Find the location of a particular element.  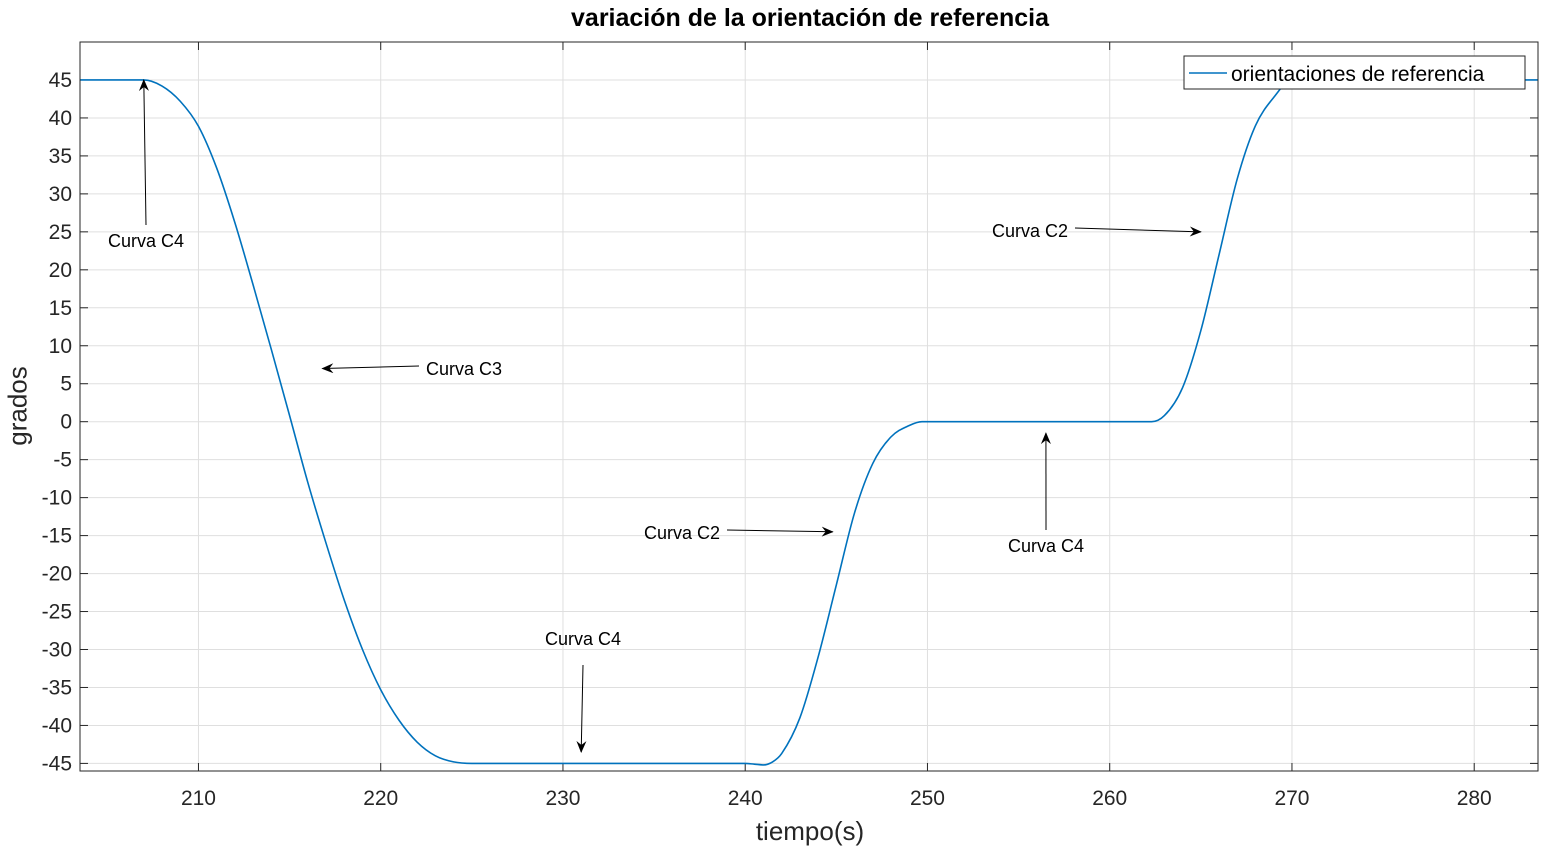

x-tick-label: 250 is located at coordinates (927, 798).